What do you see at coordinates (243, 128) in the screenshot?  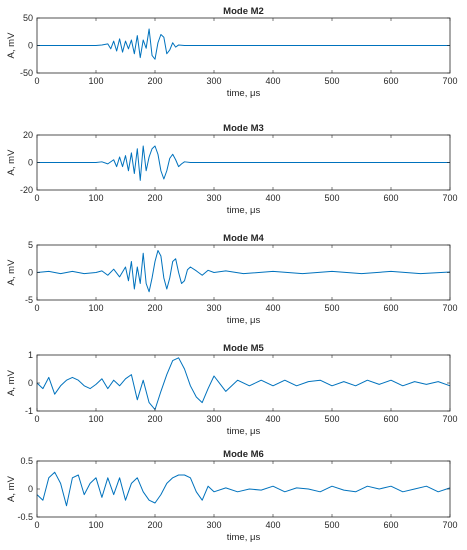 I see `chart-title: Mode M3` at bounding box center [243, 128].